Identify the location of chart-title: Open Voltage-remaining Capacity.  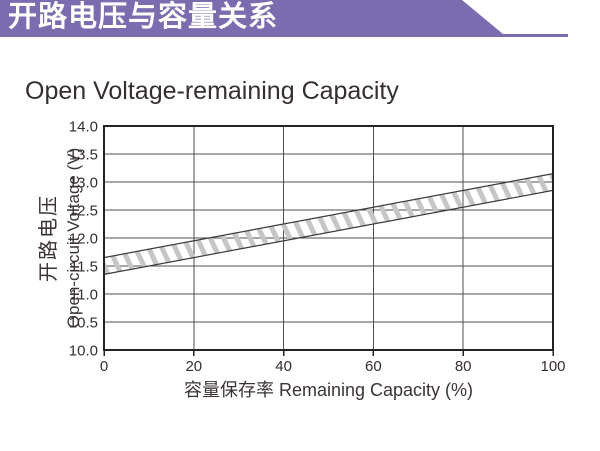
(212, 91).